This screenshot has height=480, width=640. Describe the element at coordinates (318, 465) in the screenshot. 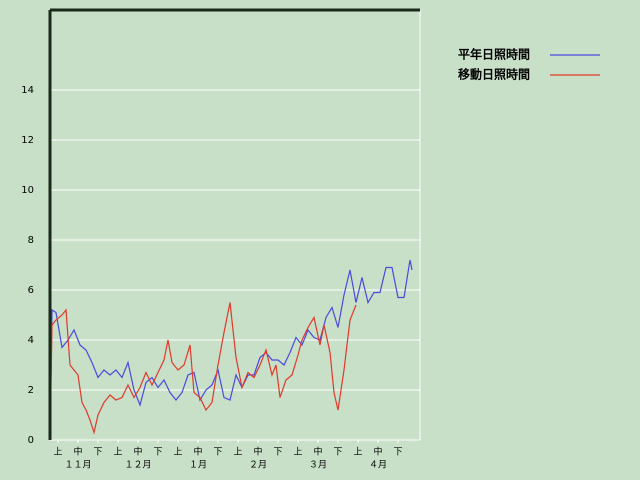

I see `month-label: ３月` at that location.